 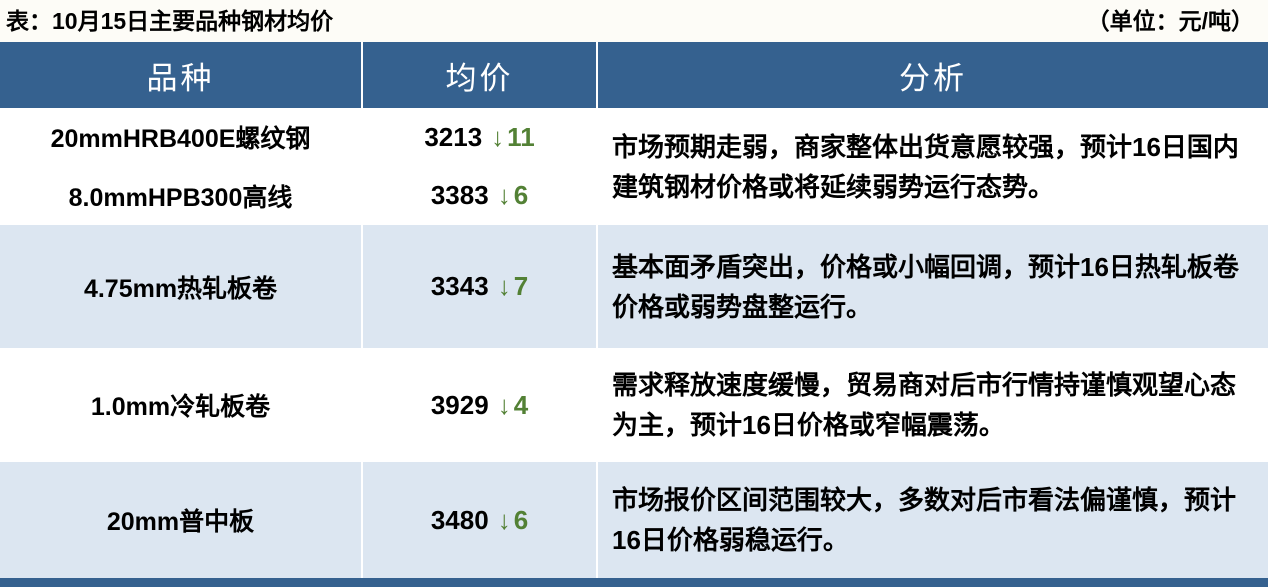 I want to click on price-line: 3343 ↓ 7, so click(x=479, y=286).